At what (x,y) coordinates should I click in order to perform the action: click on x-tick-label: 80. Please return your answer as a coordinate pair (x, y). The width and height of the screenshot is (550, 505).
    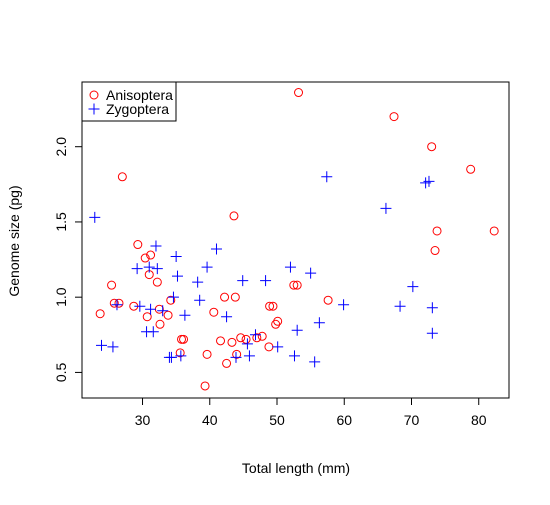
    Looking at the image, I should click on (479, 420).